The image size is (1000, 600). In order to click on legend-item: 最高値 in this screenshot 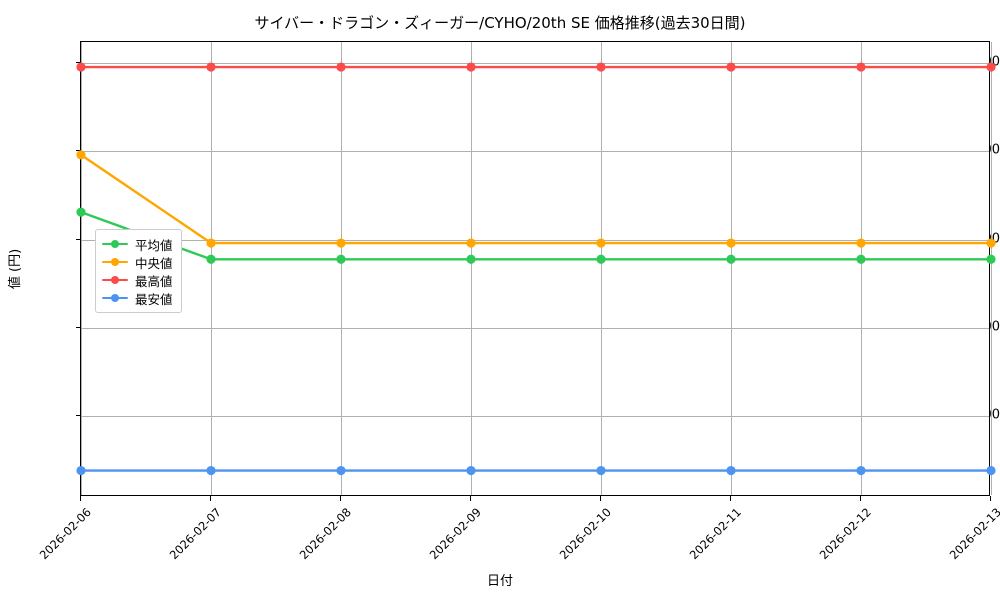, I will do `click(137, 280)`.